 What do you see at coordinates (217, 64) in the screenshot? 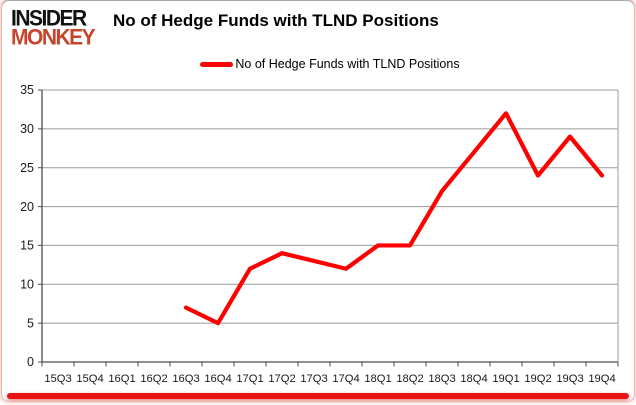
I see `legend-line-swatch` at bounding box center [217, 64].